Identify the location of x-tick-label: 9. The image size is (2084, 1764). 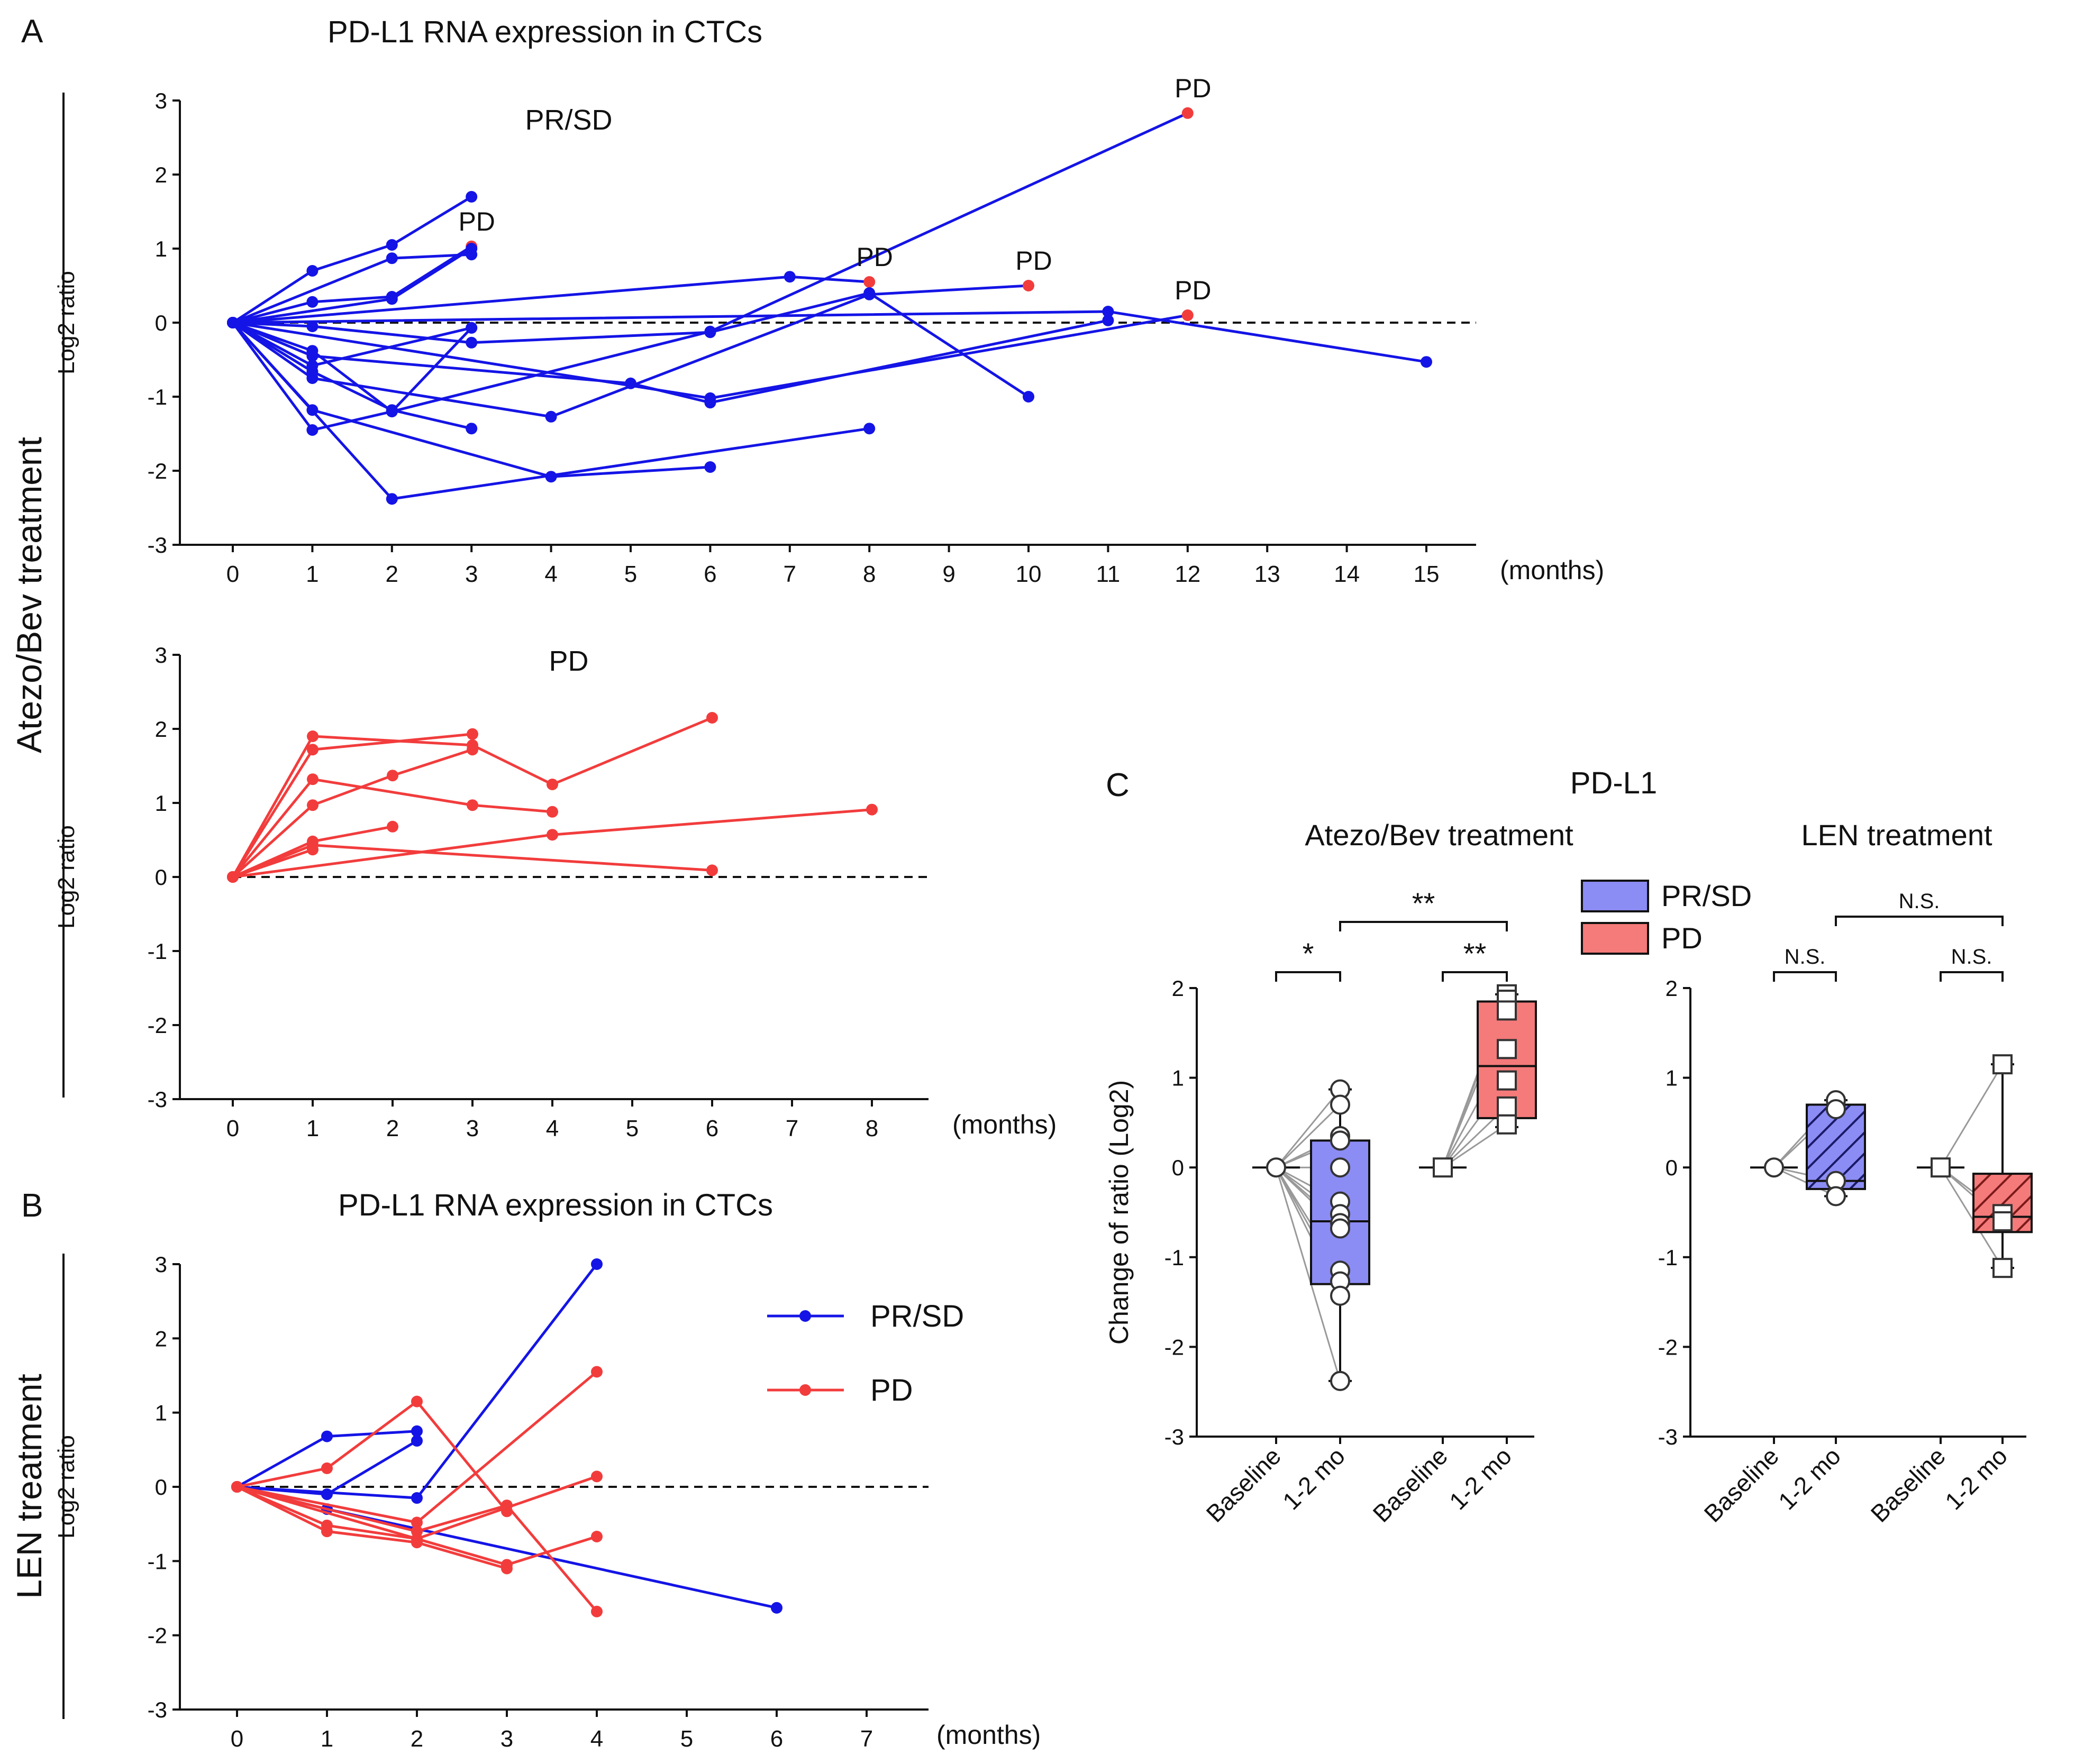
(948, 574).